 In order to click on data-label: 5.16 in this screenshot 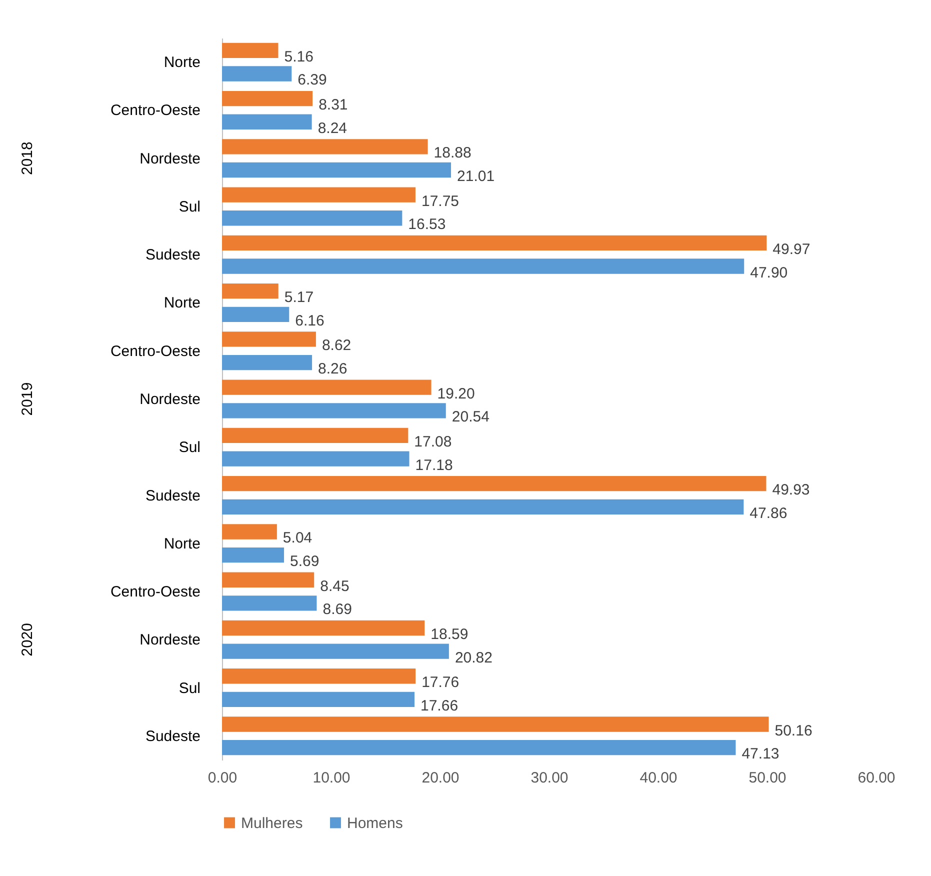, I will do `click(299, 57)`.